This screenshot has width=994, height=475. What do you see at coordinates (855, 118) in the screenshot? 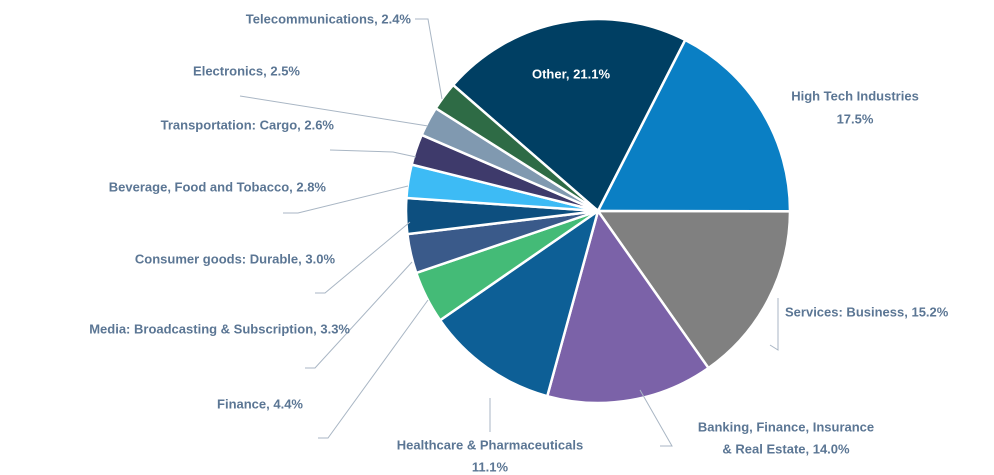
I see `data-label: 17.5%` at bounding box center [855, 118].